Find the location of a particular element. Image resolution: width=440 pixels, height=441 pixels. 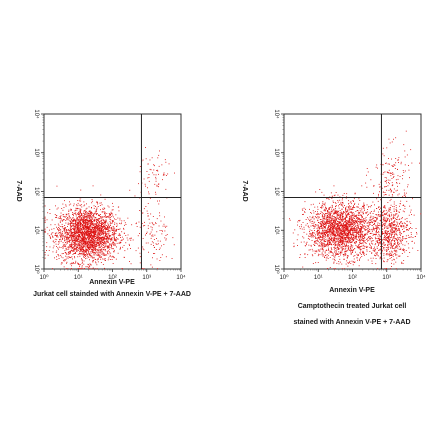

x-axis-label: Annexin V-PE is located at coordinates (112, 282).